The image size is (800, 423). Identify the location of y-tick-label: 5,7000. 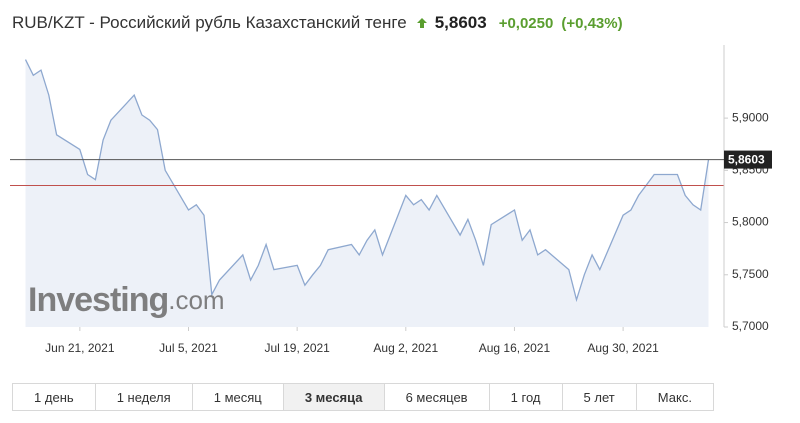
(750, 326).